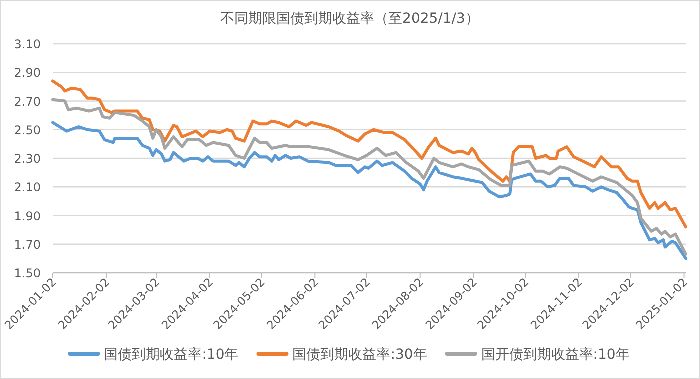 The width and height of the screenshot is (700, 379). Describe the element at coordinates (27, 245) in the screenshot. I see `y-tick-label: 1.70` at that location.